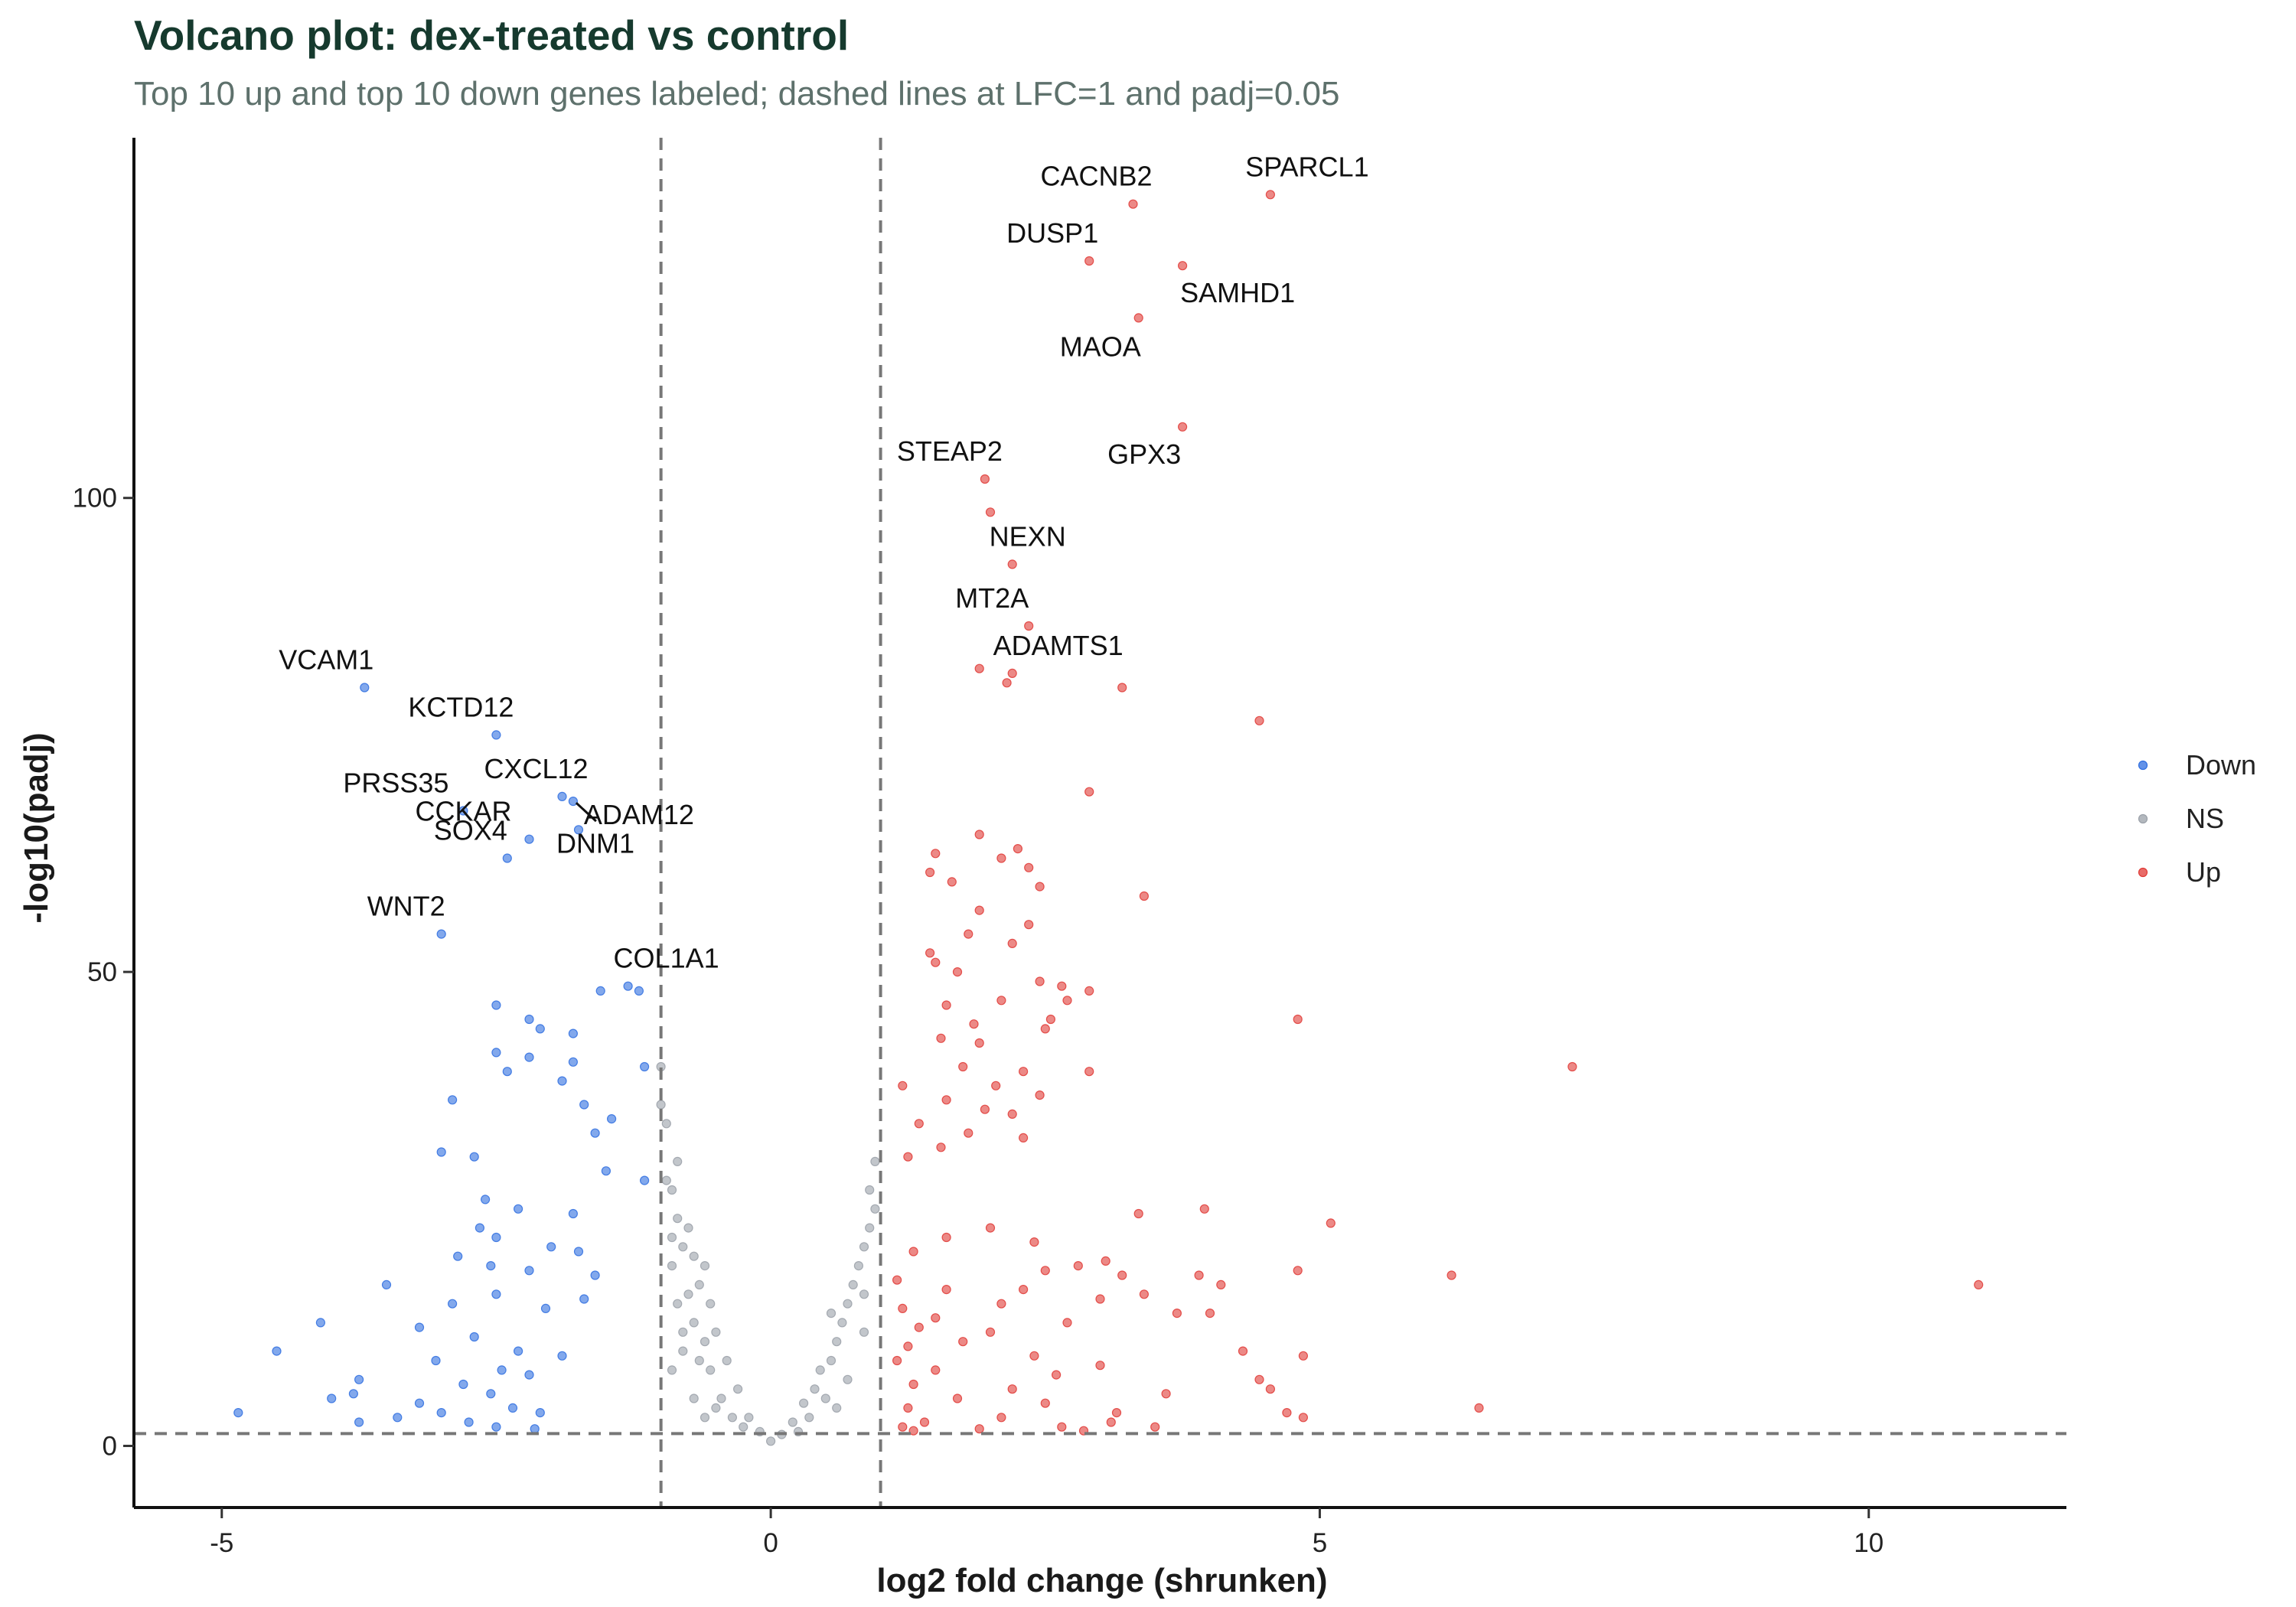  Describe the element at coordinates (536, 768) in the screenshot. I see `gene-label-cxcl12: CXCL12` at that location.